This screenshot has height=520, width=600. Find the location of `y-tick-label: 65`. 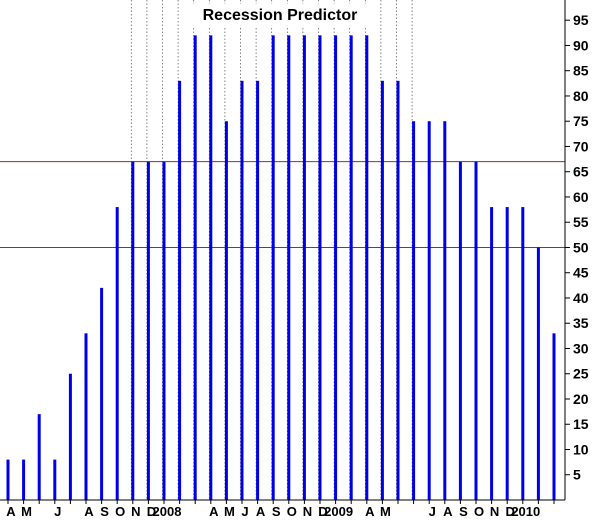

y-tick-label: 65 is located at coordinates (581, 172).